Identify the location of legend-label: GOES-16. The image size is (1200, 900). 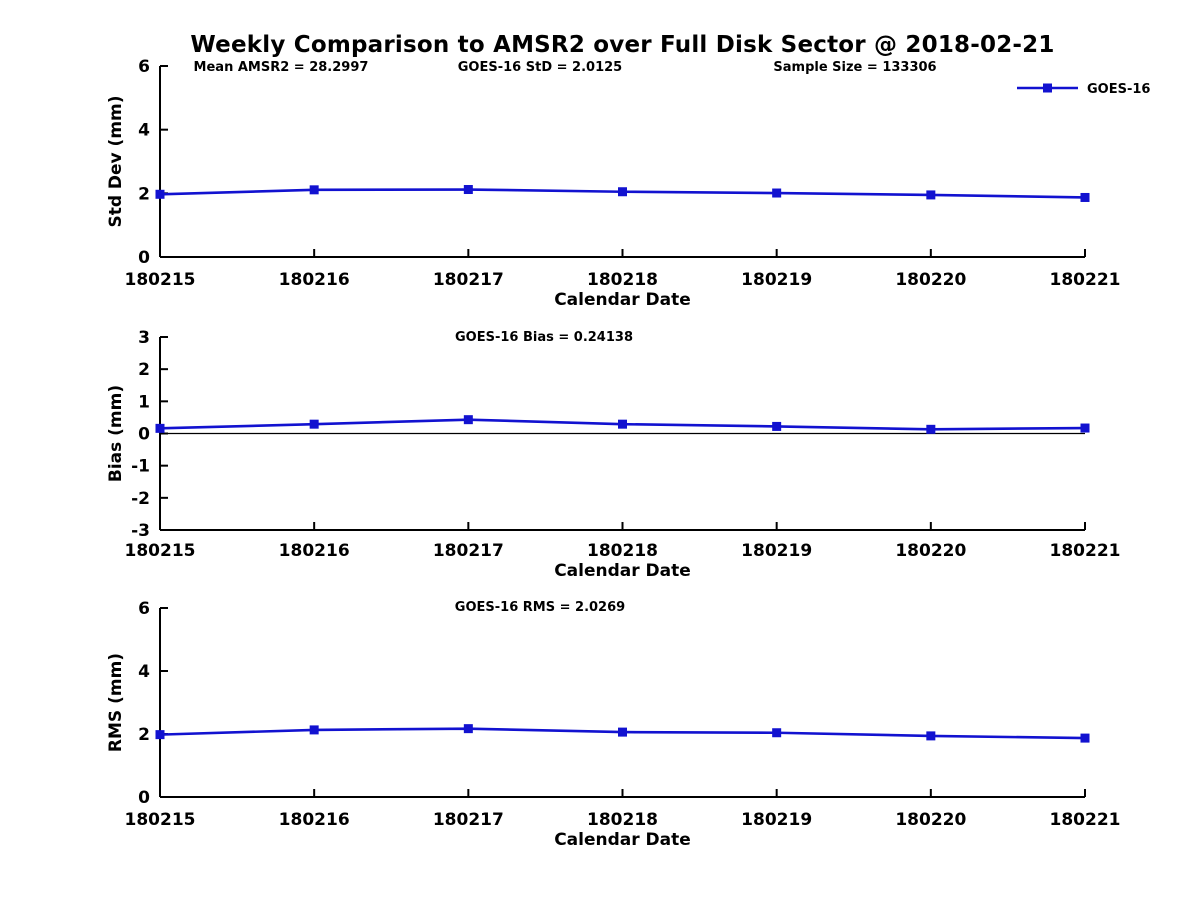
(1118, 89).